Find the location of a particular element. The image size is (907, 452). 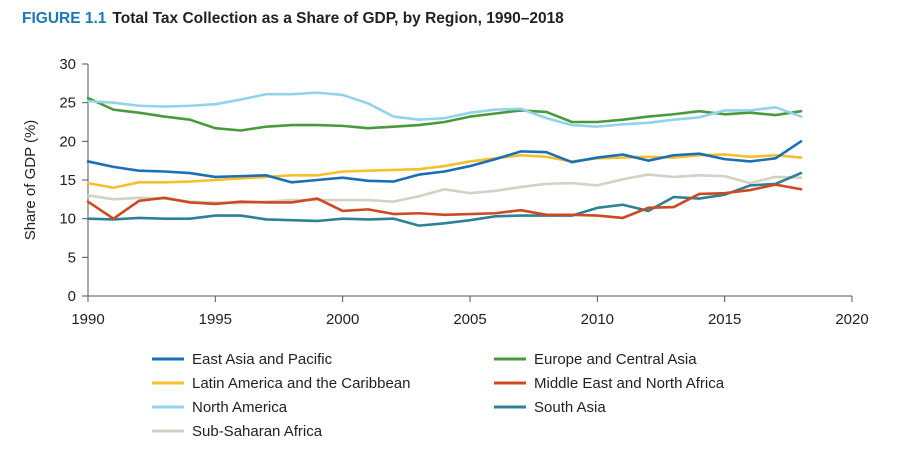

y-tick-label: 5 is located at coordinates (72, 257).